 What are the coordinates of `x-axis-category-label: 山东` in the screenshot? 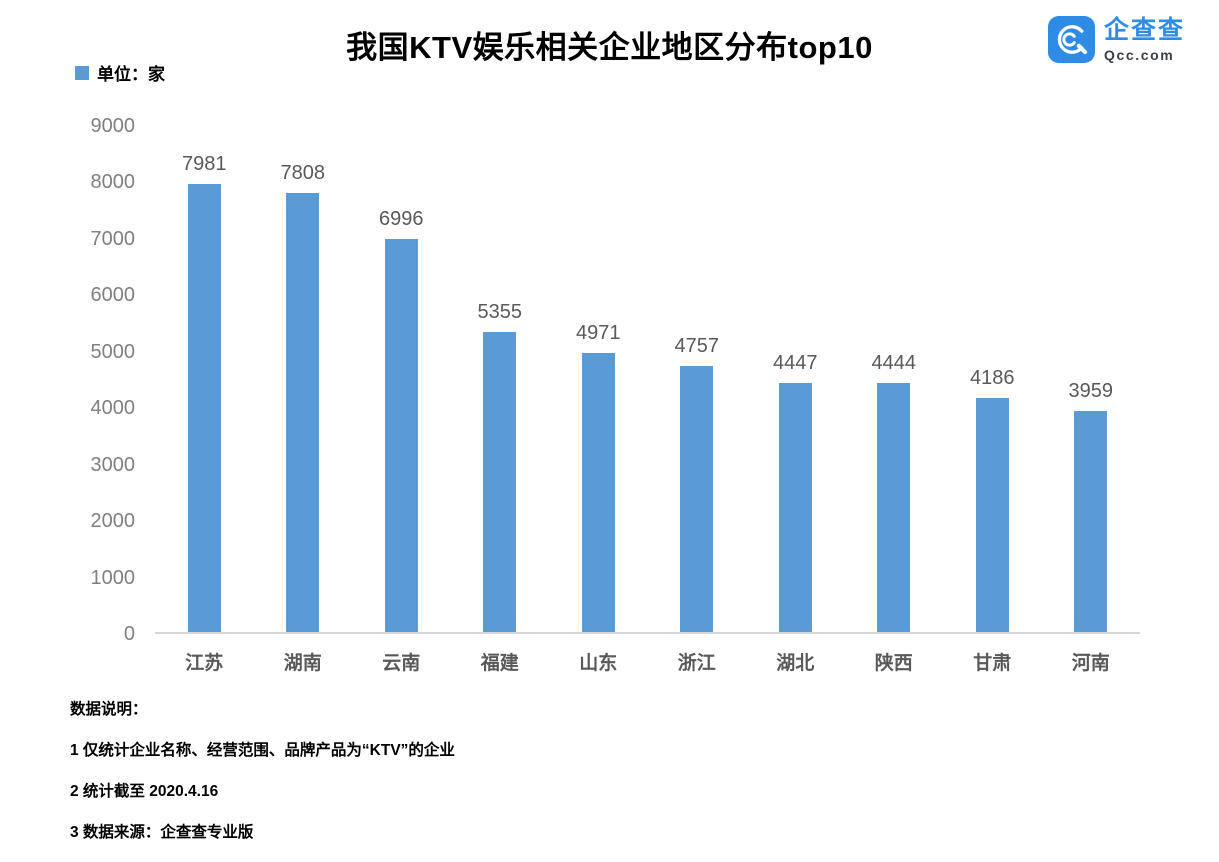 It's located at (598, 663).